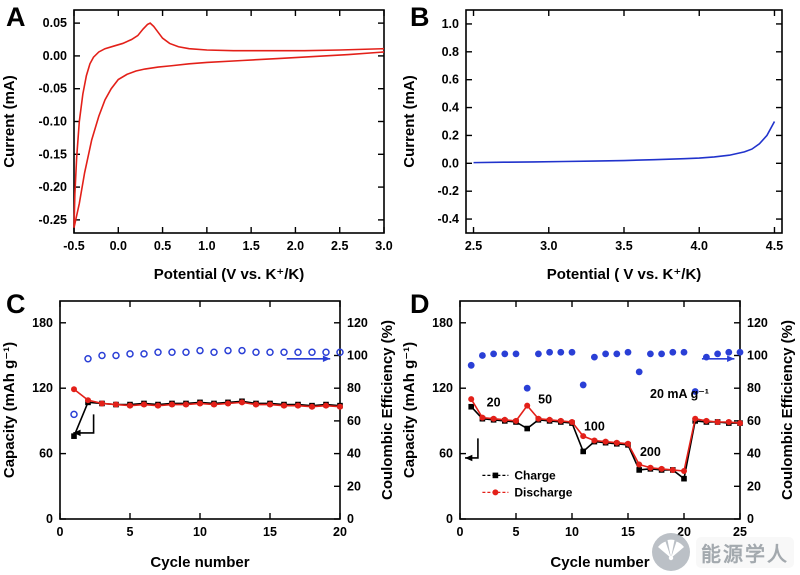 This screenshot has width=800, height=575. I want to click on svg-text: 5, so click(130, 532).